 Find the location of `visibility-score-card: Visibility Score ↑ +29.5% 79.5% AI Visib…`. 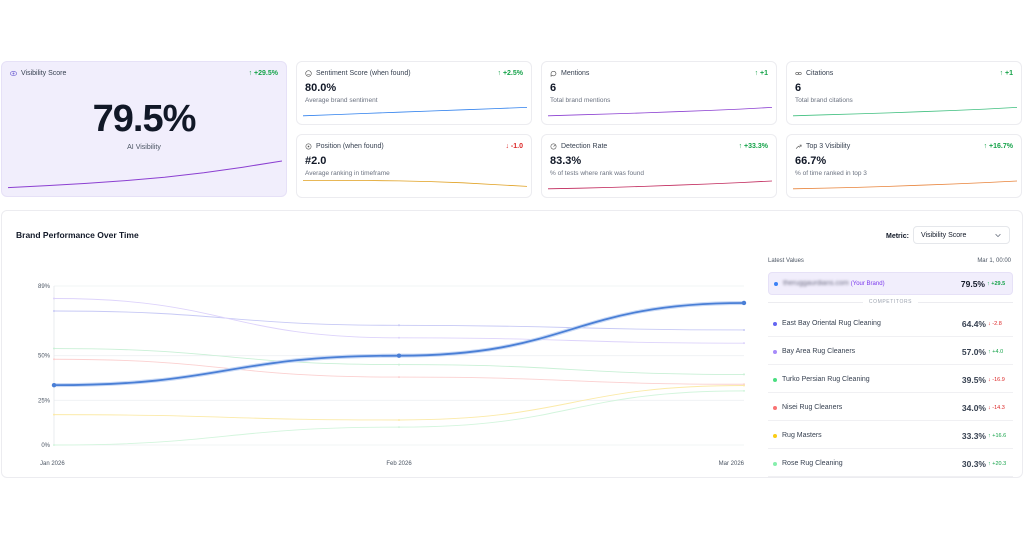

visibility-score-card: Visibility Score ↑ +29.5% 79.5% AI Visib… is located at coordinates (144, 129).